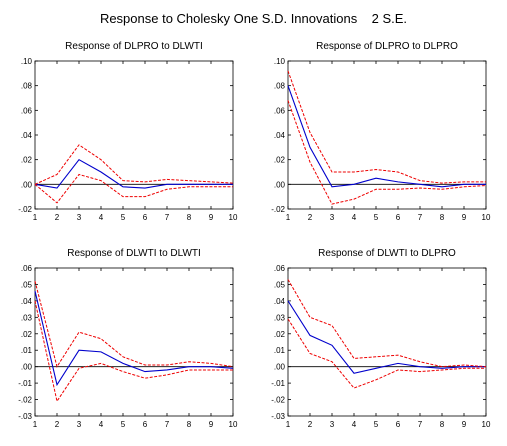  Describe the element at coordinates (387, 46) in the screenshot. I see `panel-title: Response of DLPRO to DLPRO` at that location.